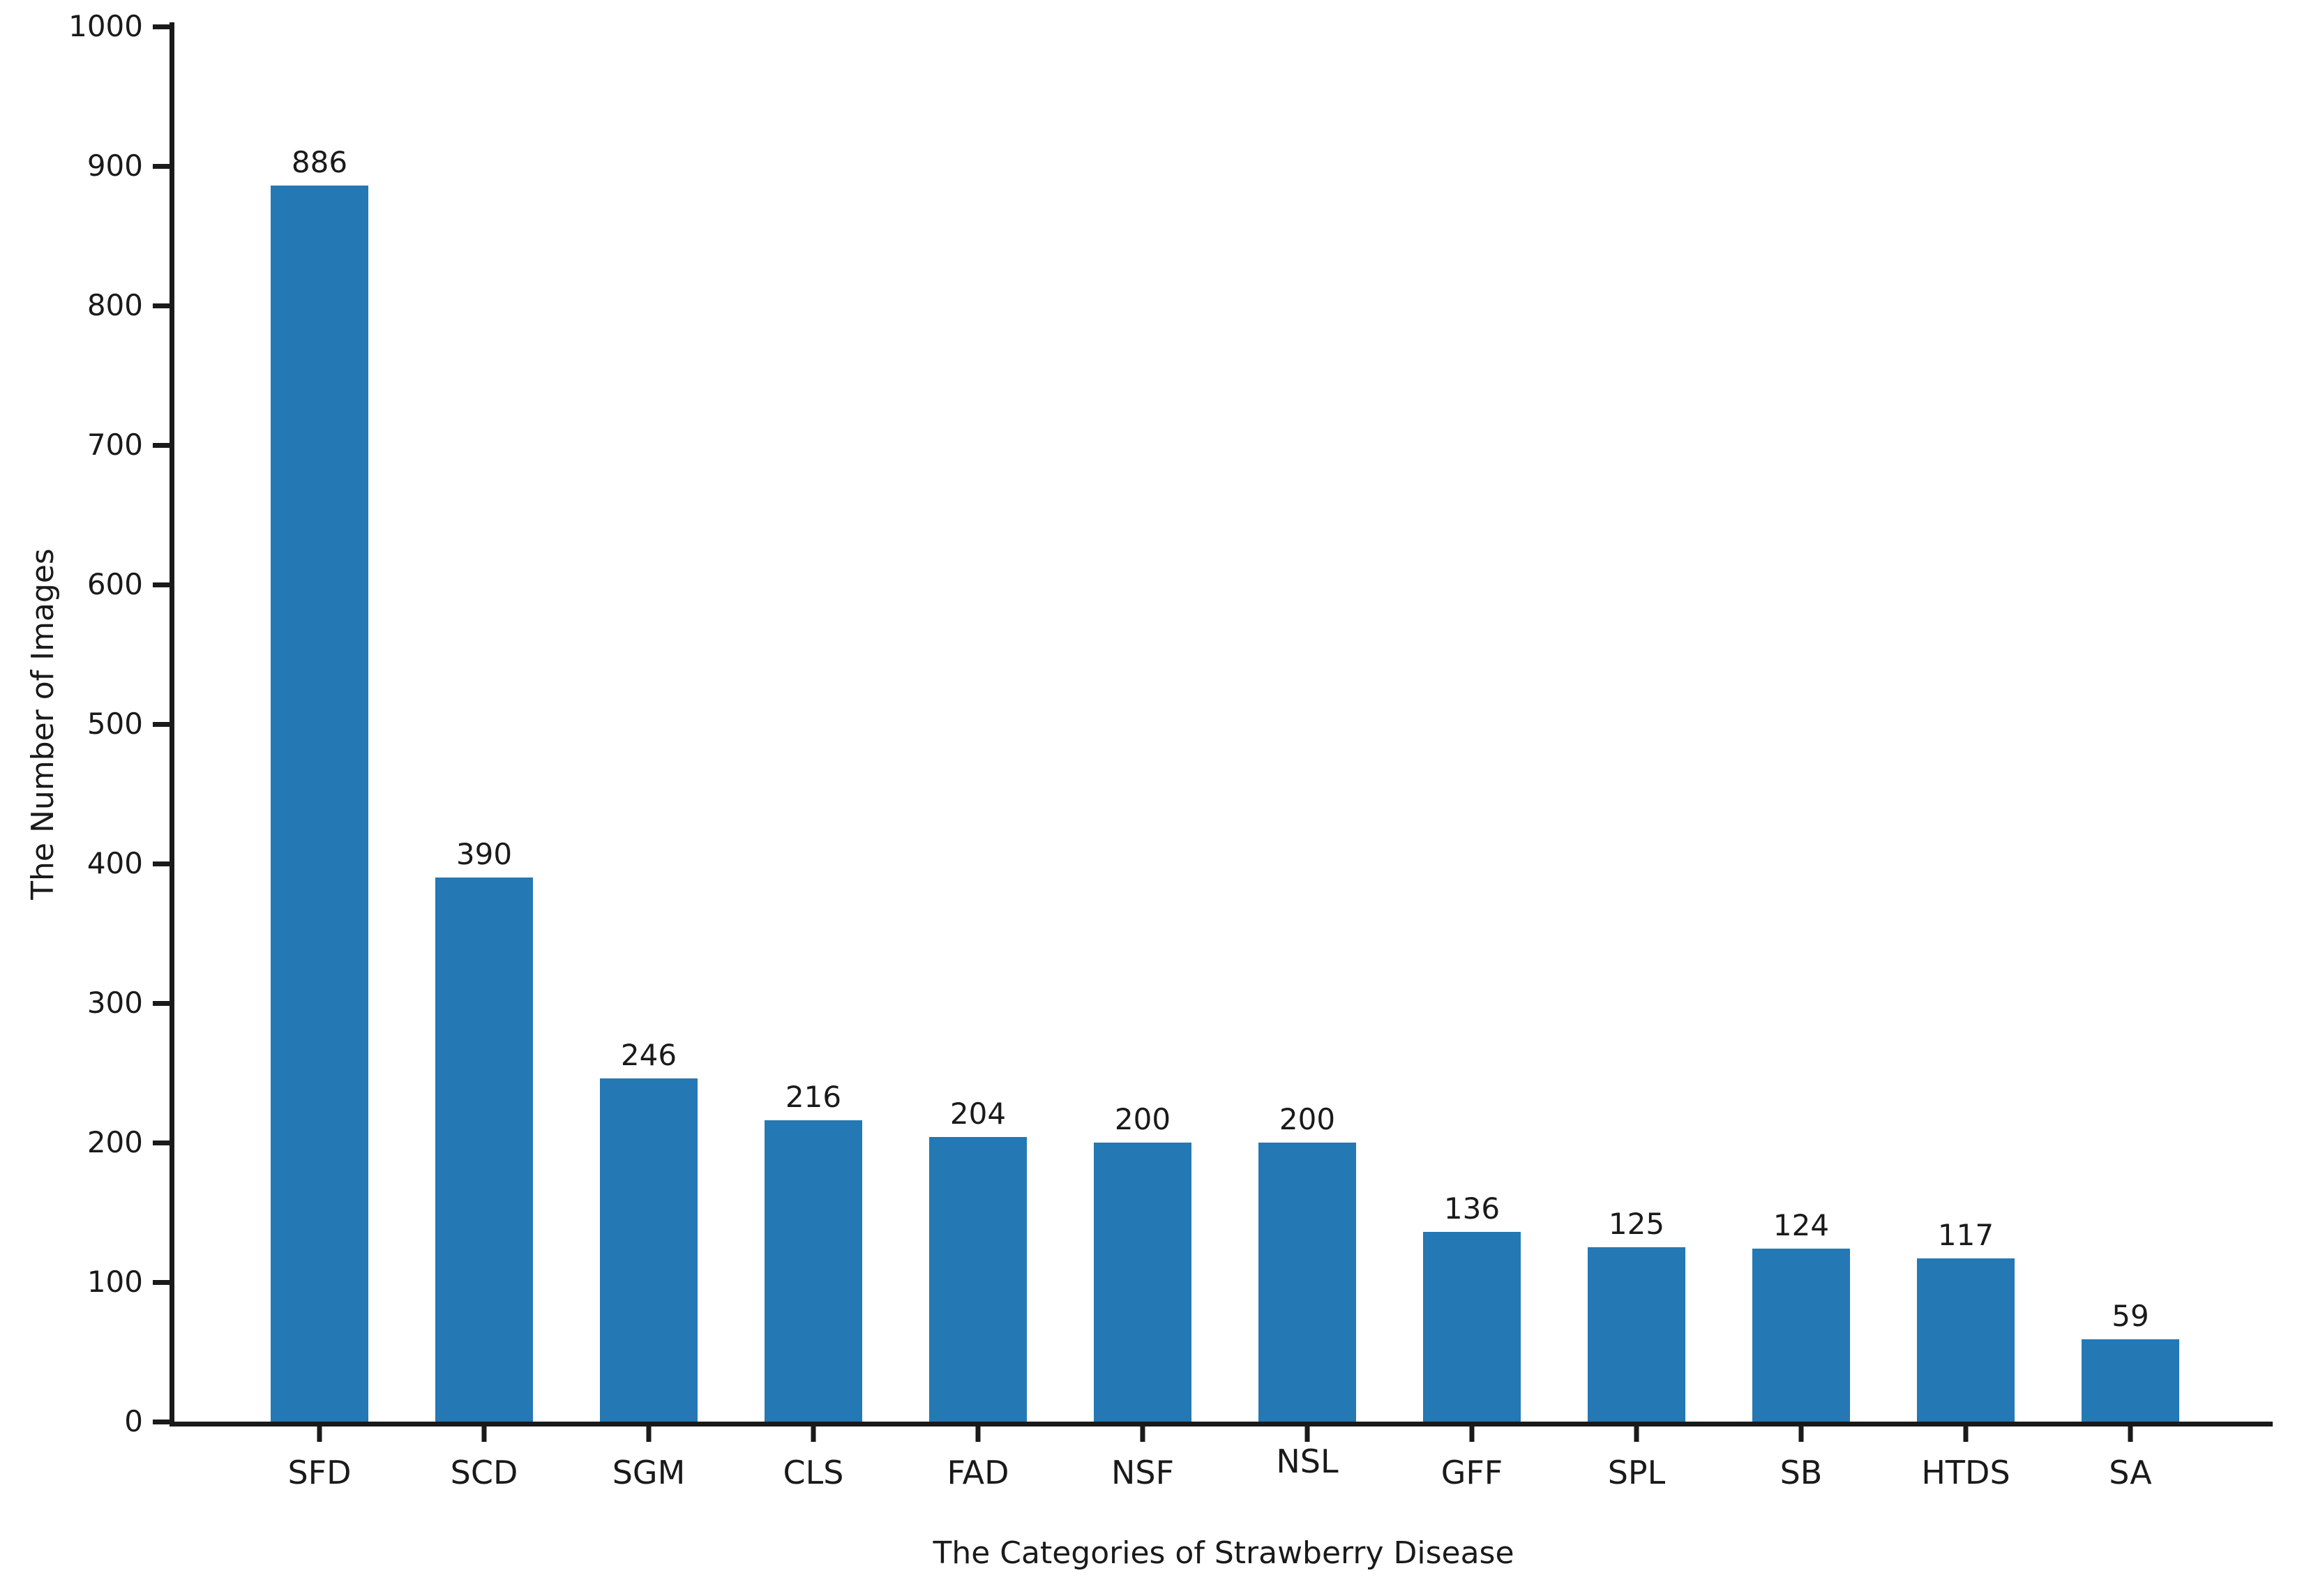 The width and height of the screenshot is (2302, 1596). What do you see at coordinates (1801, 1335) in the screenshot?
I see `bar-sb` at bounding box center [1801, 1335].